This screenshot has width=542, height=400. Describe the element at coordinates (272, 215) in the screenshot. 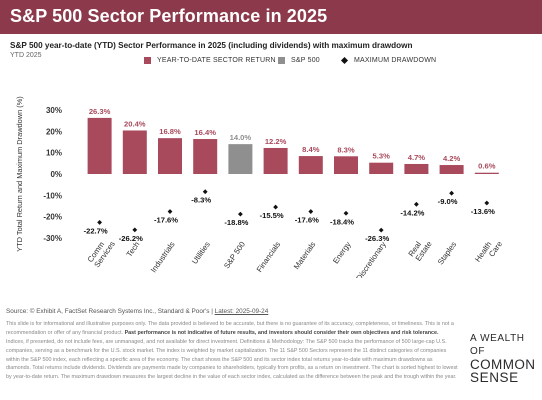

I see `drawdown-value-label: -15.5%` at that location.